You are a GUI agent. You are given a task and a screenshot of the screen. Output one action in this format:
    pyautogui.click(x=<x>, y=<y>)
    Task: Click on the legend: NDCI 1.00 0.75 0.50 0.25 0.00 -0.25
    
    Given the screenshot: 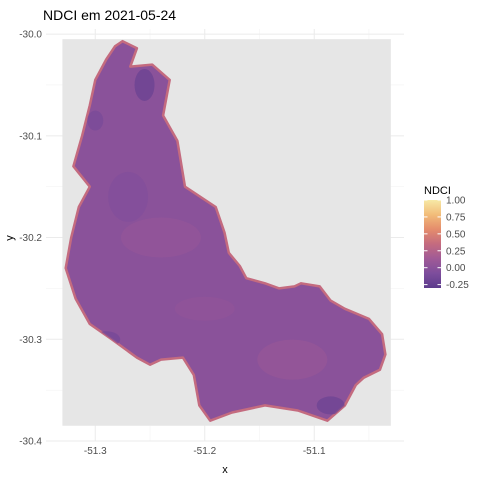 What is the action you would take?
    pyautogui.click(x=446, y=238)
    